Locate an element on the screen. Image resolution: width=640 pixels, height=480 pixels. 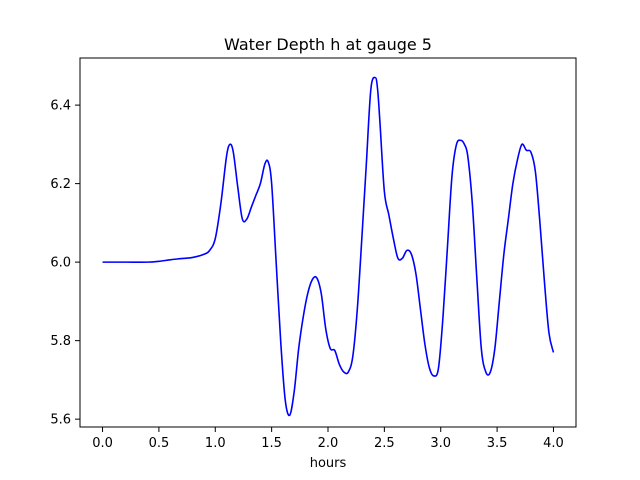
x-tick-label: 3.5 is located at coordinates (497, 443).